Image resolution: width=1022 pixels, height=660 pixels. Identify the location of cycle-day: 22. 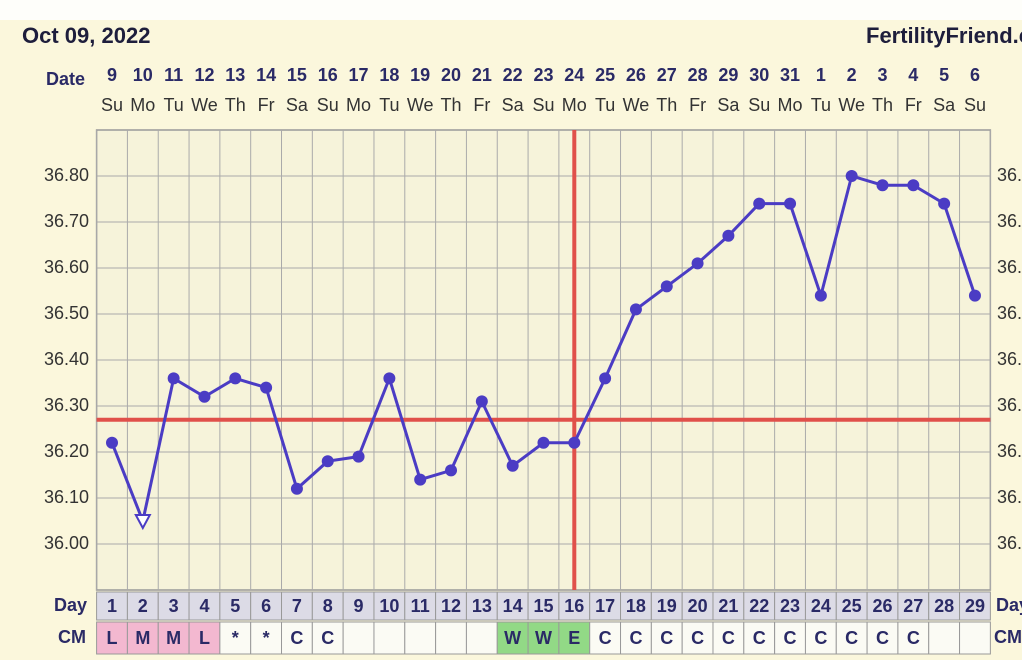
(759, 606).